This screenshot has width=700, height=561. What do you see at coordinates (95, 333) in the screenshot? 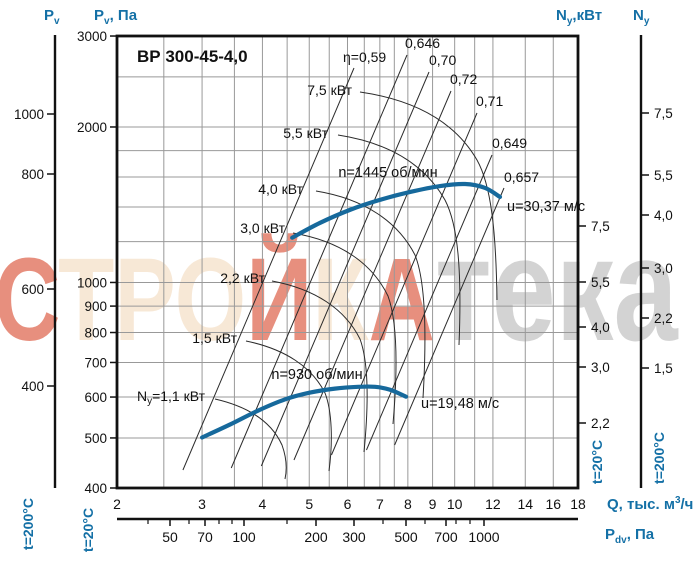
I see `tick-label-pv20: 800` at bounding box center [95, 333].